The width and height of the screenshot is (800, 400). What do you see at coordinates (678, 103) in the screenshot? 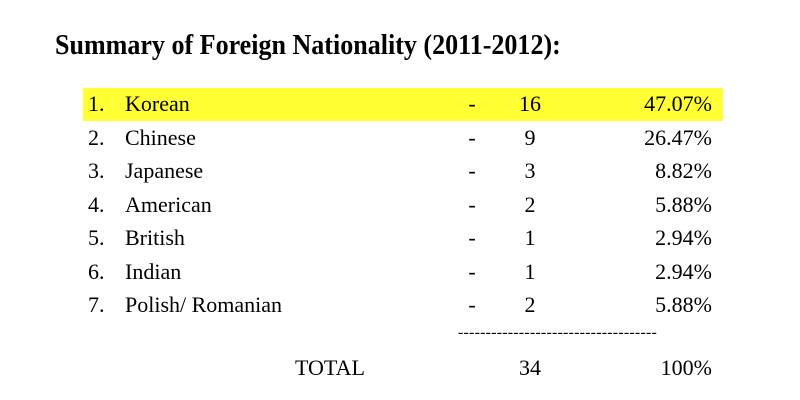
I see `percent: 47.07%` at bounding box center [678, 103].